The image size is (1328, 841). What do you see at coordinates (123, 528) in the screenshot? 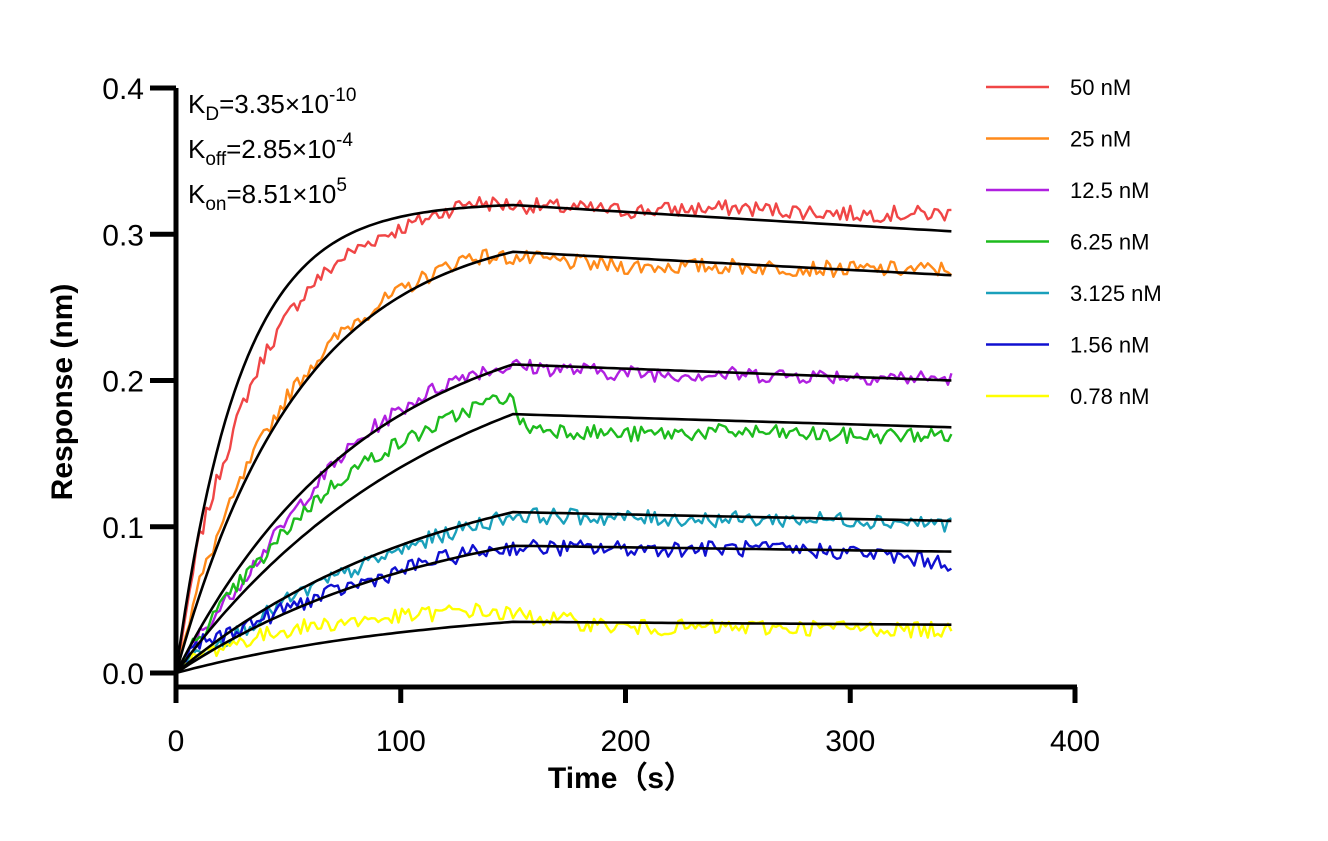
I see `y-tick-label: 0.1` at bounding box center [123, 528].